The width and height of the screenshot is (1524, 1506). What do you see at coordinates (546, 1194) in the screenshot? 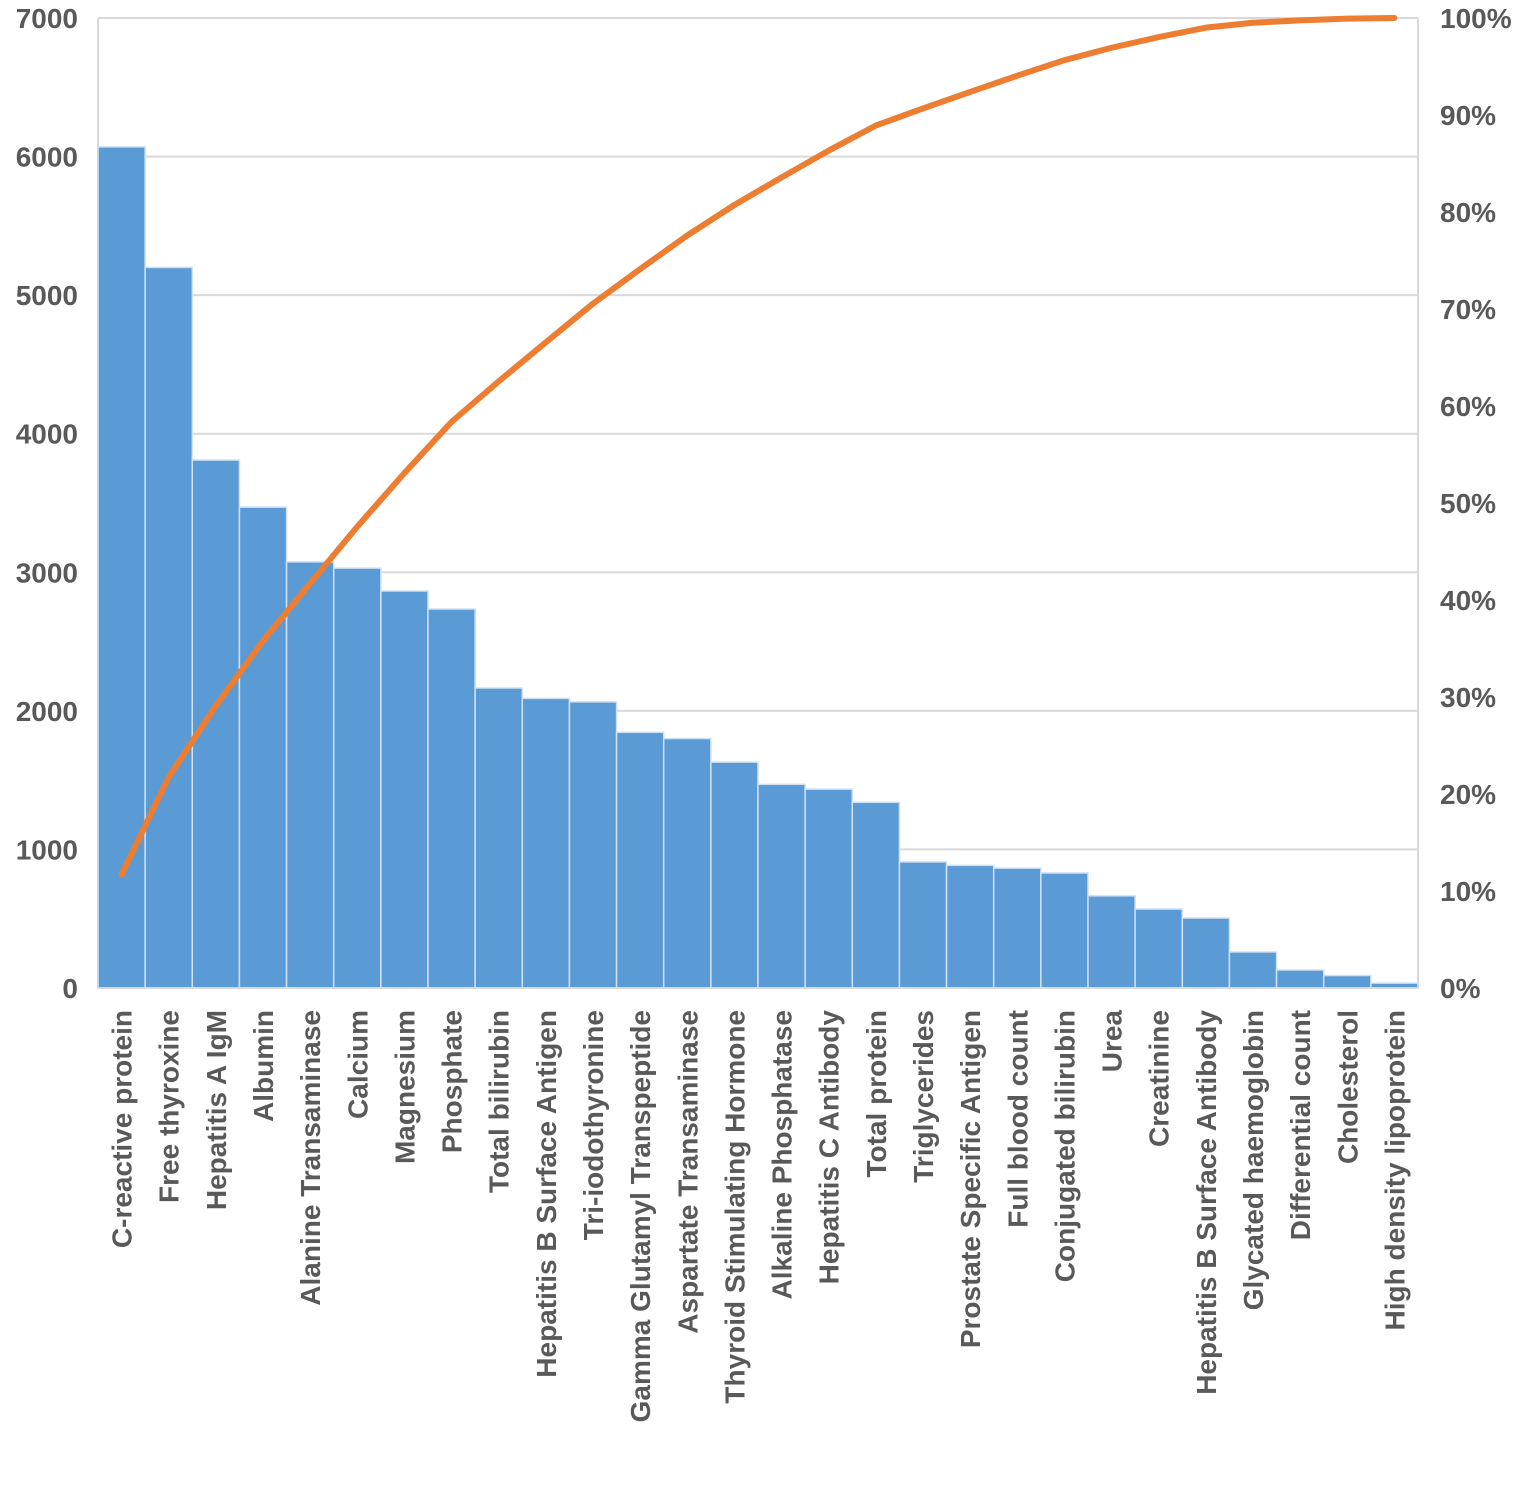
I see `x-tick-label: Hepatitis B Surface Antigen` at bounding box center [546, 1194].